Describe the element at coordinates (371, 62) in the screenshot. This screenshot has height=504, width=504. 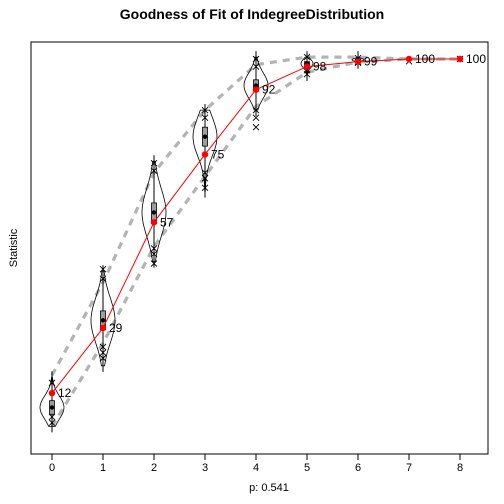
I see `observed-value-label: 99` at that location.